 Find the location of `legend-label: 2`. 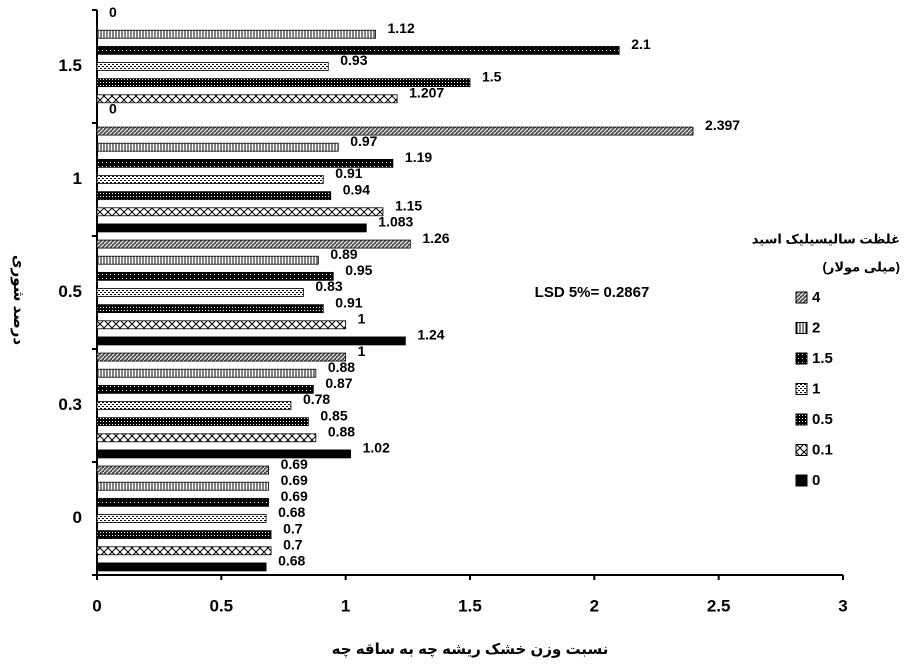

legend-label: 2 is located at coordinates (816, 327).